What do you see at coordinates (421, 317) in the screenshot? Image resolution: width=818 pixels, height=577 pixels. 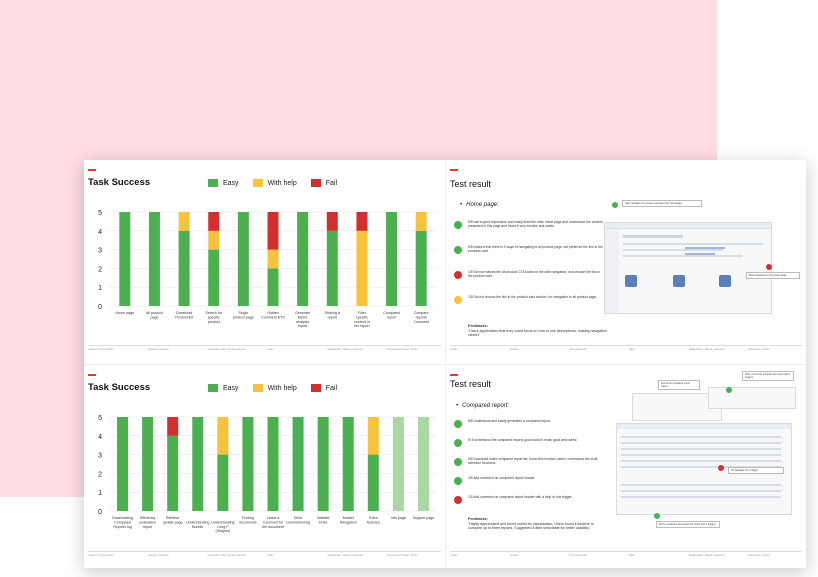 I see `x-tick-label: Compare reports Comment` at bounding box center [421, 317].